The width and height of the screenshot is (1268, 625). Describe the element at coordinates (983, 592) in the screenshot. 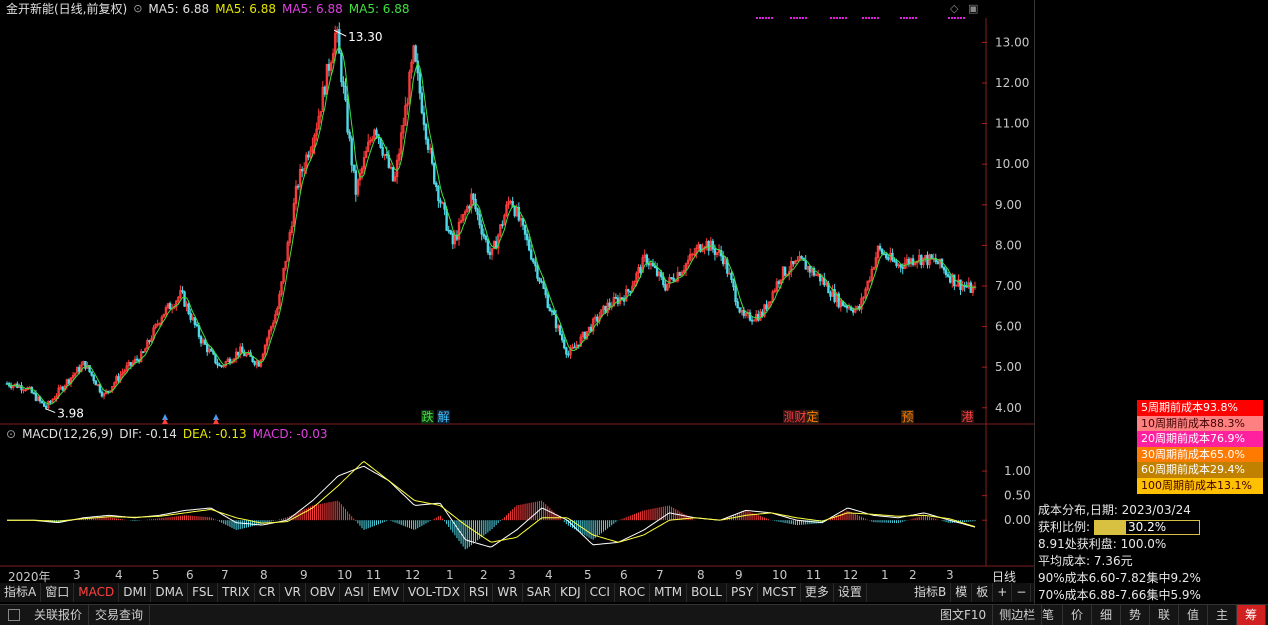

I see `indicator-control: 板` at that location.